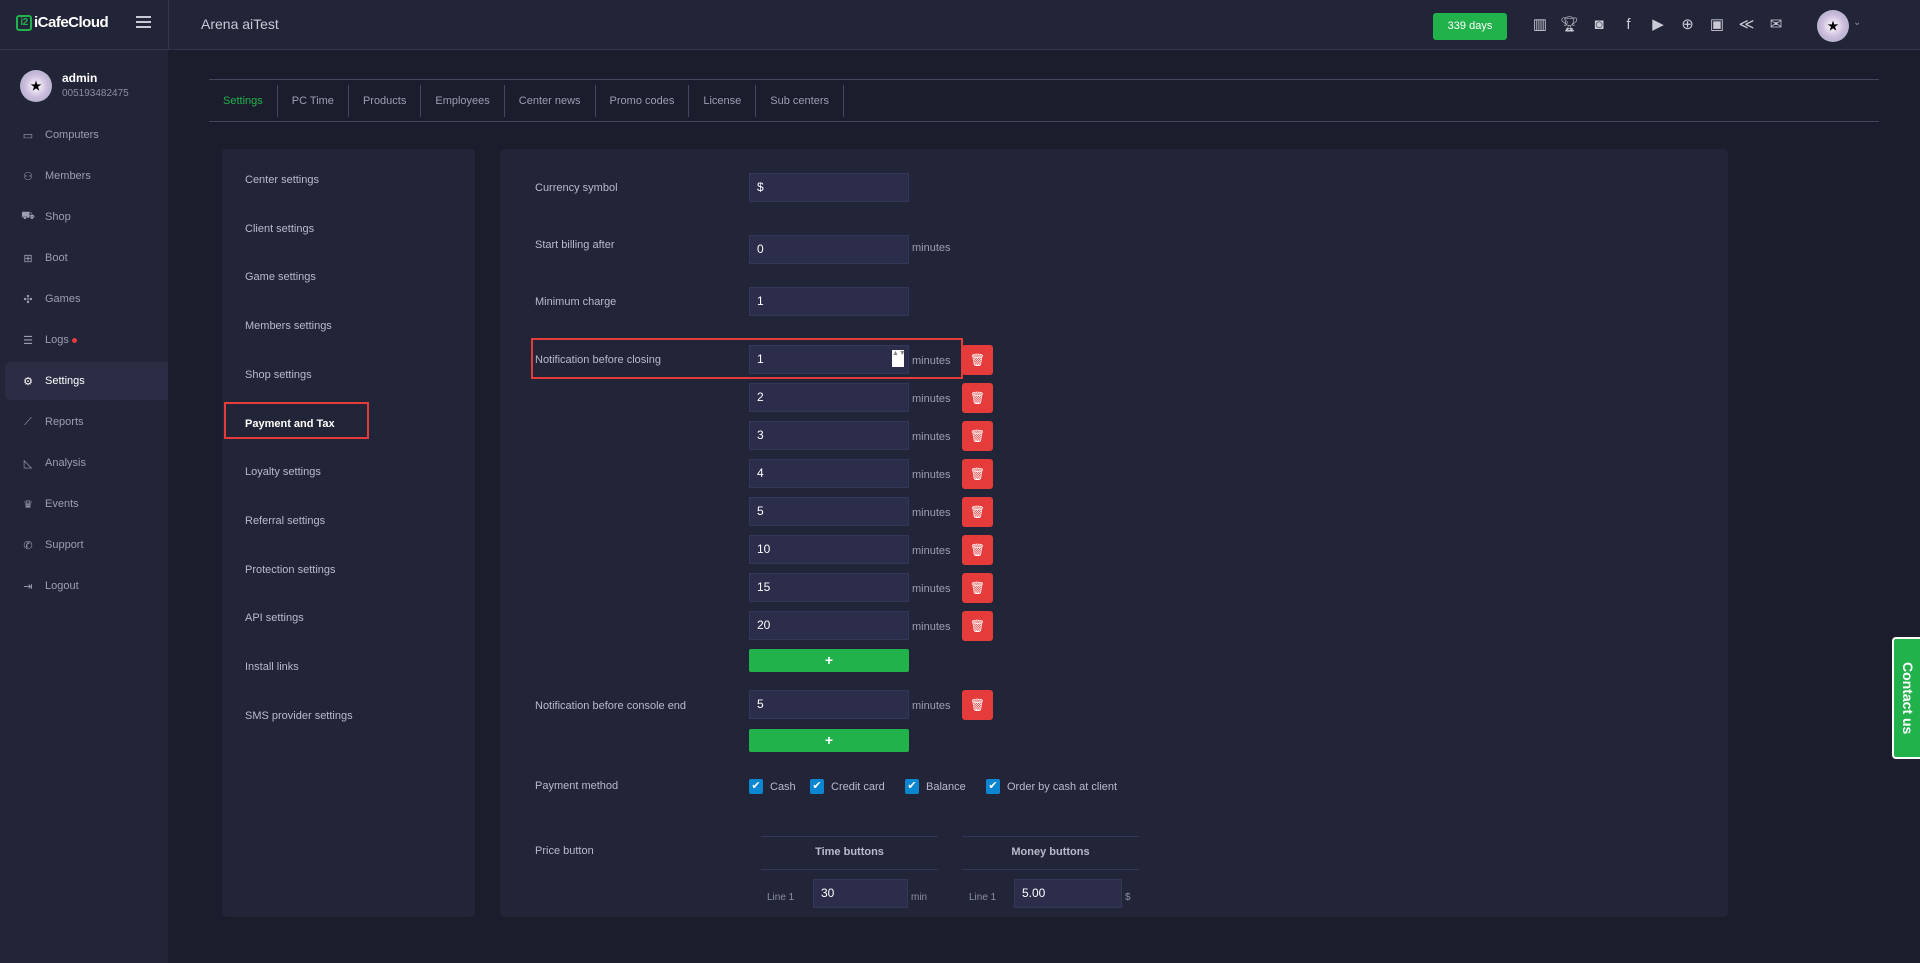  Describe the element at coordinates (274, 618) in the screenshot. I see `settings-menu-api-settings: API settings` at that location.